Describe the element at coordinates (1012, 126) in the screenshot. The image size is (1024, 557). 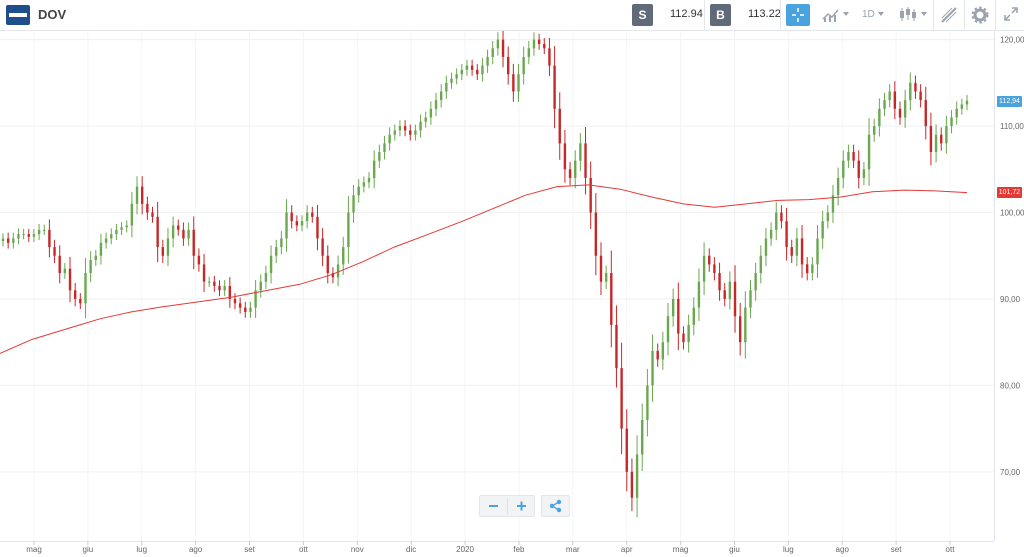
I see `y-tick-label: 110,00` at that location.